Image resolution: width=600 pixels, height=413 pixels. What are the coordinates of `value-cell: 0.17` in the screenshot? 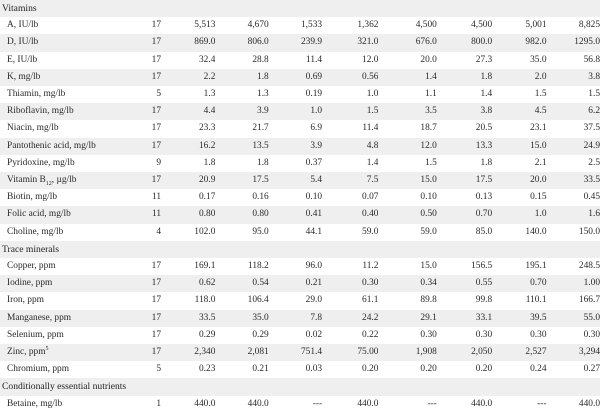 It's located at (188, 198).